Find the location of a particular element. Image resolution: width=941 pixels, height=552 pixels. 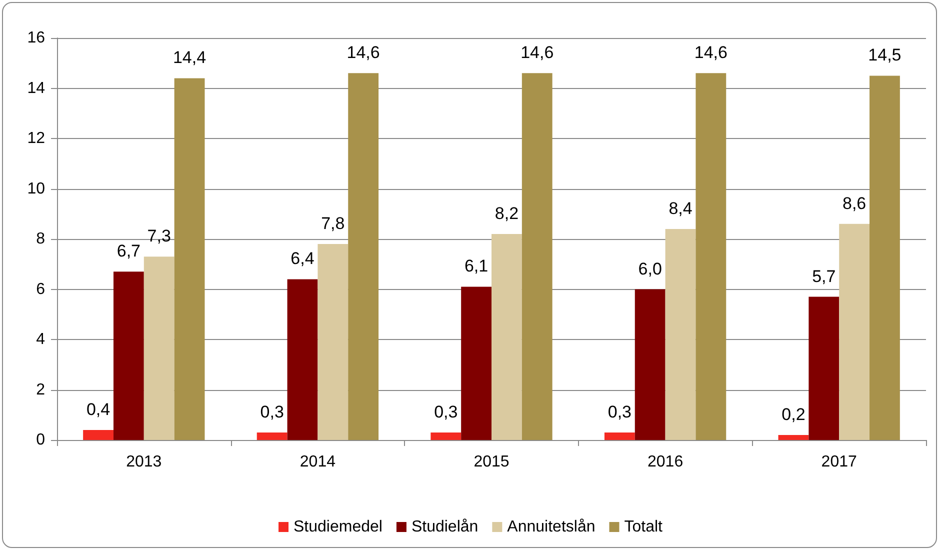

y-tick-label: 4 is located at coordinates (41, 339).